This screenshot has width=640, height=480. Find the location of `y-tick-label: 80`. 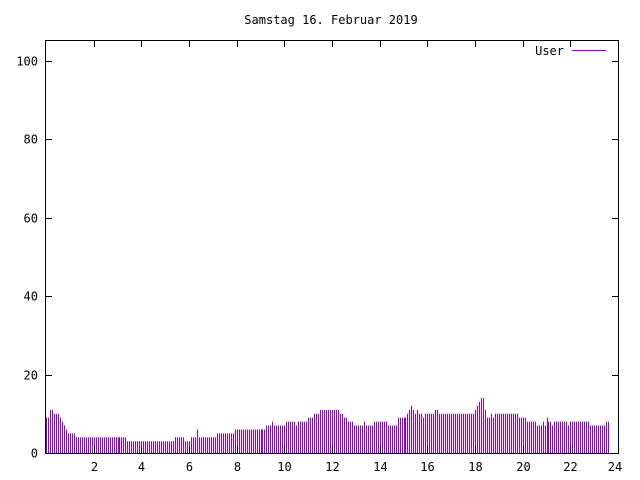

y-tick-label: 80 is located at coordinates (31, 140).